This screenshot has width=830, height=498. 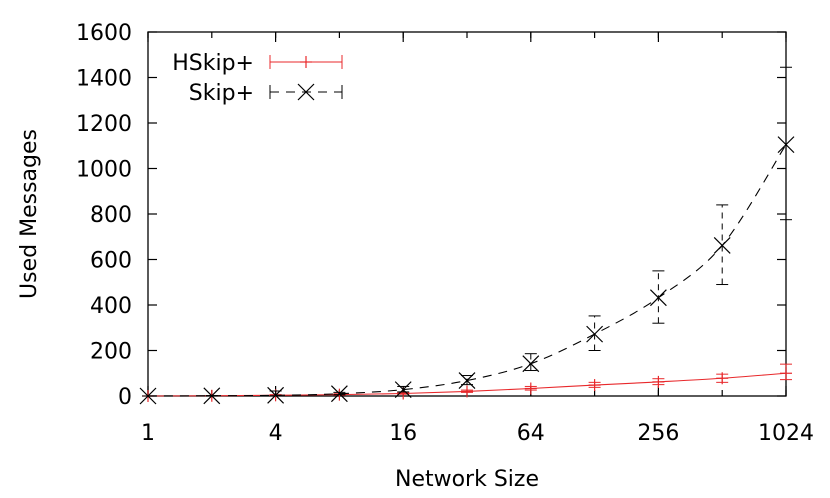 What do you see at coordinates (111, 352) in the screenshot?
I see `y-tick-label: 200` at bounding box center [111, 352].